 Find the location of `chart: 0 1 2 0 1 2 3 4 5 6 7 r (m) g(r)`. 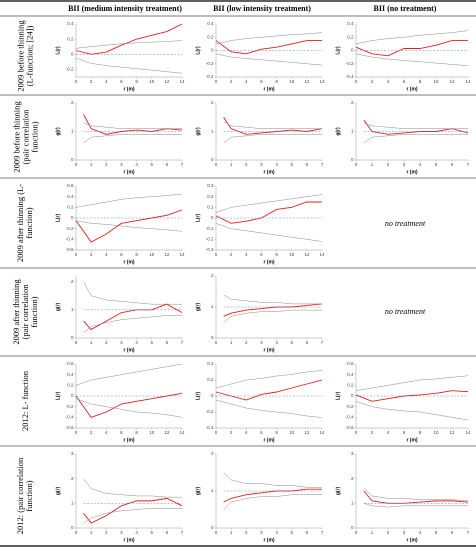

chart: 0 1 2 0 1 2 3 4 5 6 7 r (m) g(r) is located at coordinates (259, 497).